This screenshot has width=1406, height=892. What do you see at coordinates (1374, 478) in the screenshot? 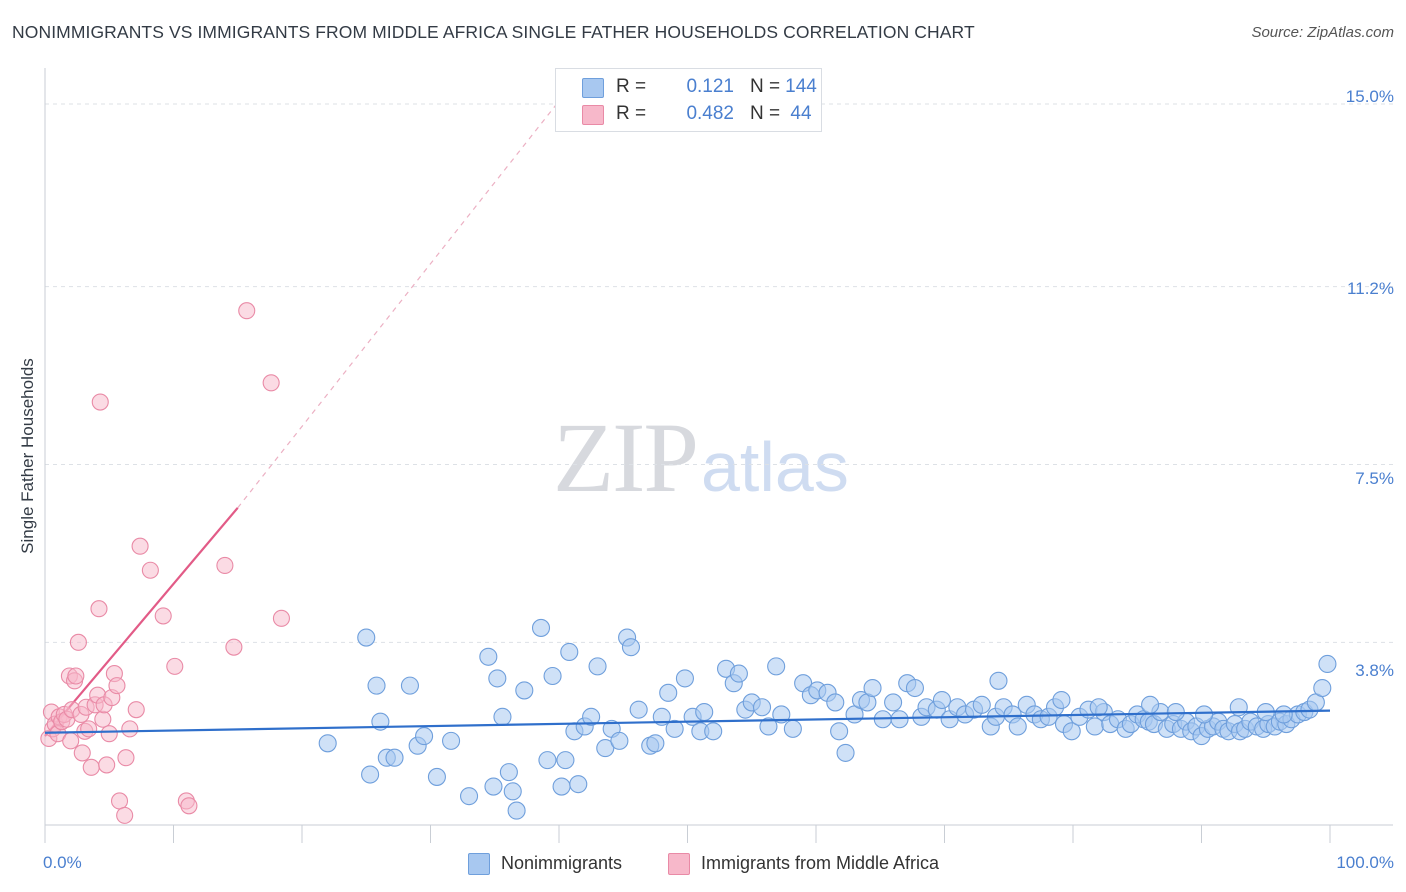
I see `y-tick-label-7-5: 7.5%` at bounding box center [1374, 478].